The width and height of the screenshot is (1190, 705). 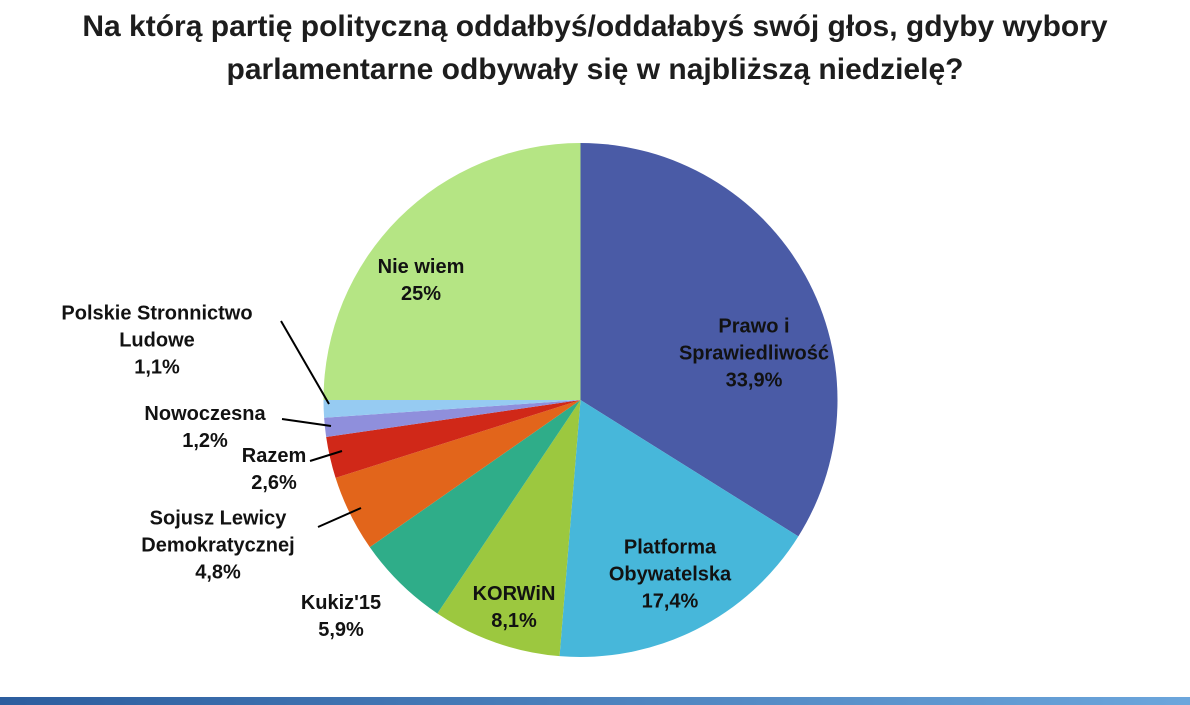 I want to click on pie-label-percent: 4,8%, so click(x=218, y=572).